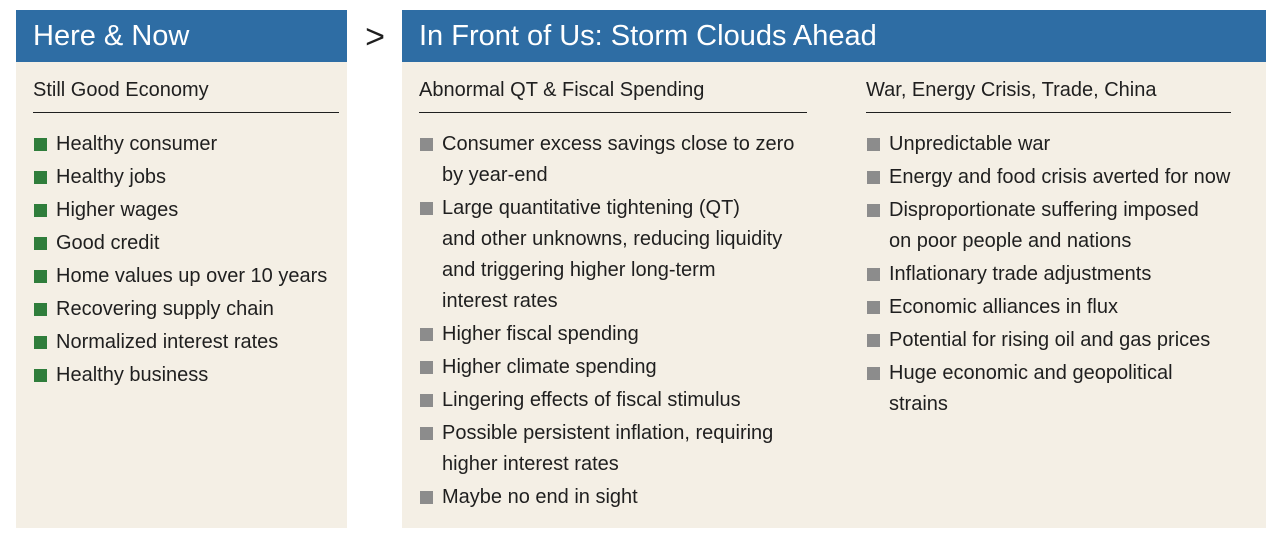  I want to click on qt-fiscal-item-text: higher interest rates, so click(530, 464).